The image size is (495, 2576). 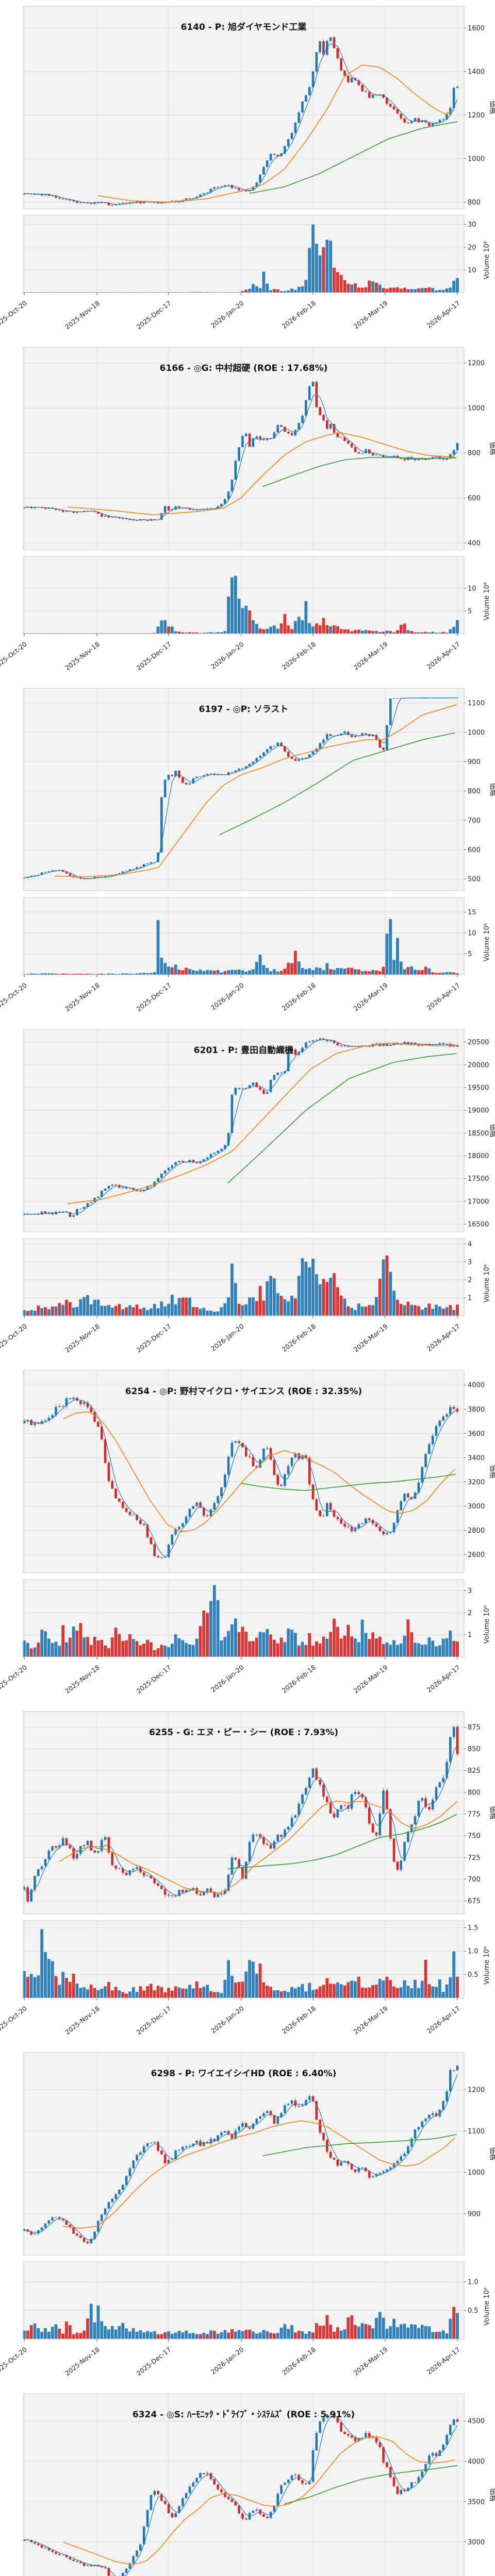 What do you see at coordinates (476, 72) in the screenshot?
I see `svg-text: 1400` at bounding box center [476, 72].